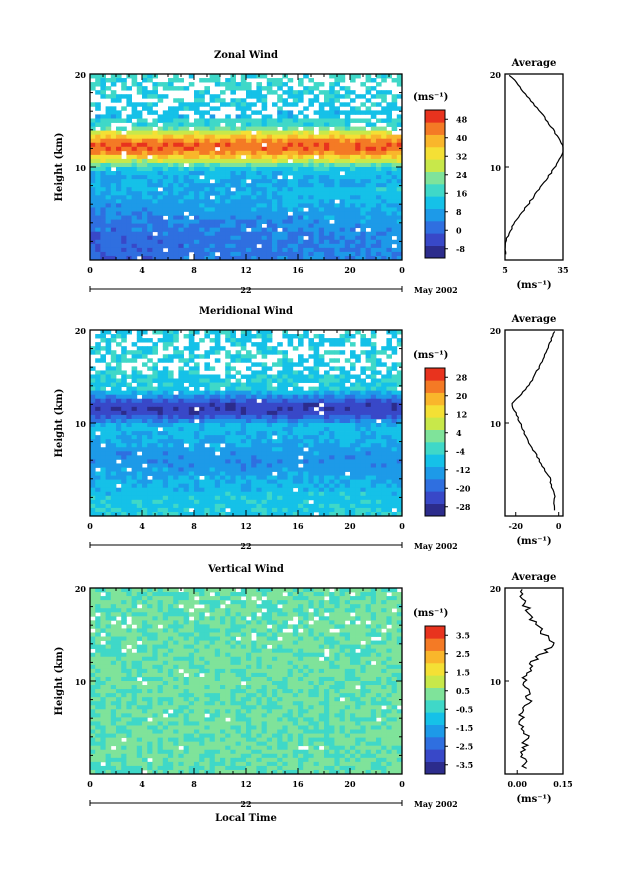 This screenshot has height=873, width=625. Describe the element at coordinates (533, 285) in the screenshot. I see `average-x-label: (ms⁻¹)` at that location.